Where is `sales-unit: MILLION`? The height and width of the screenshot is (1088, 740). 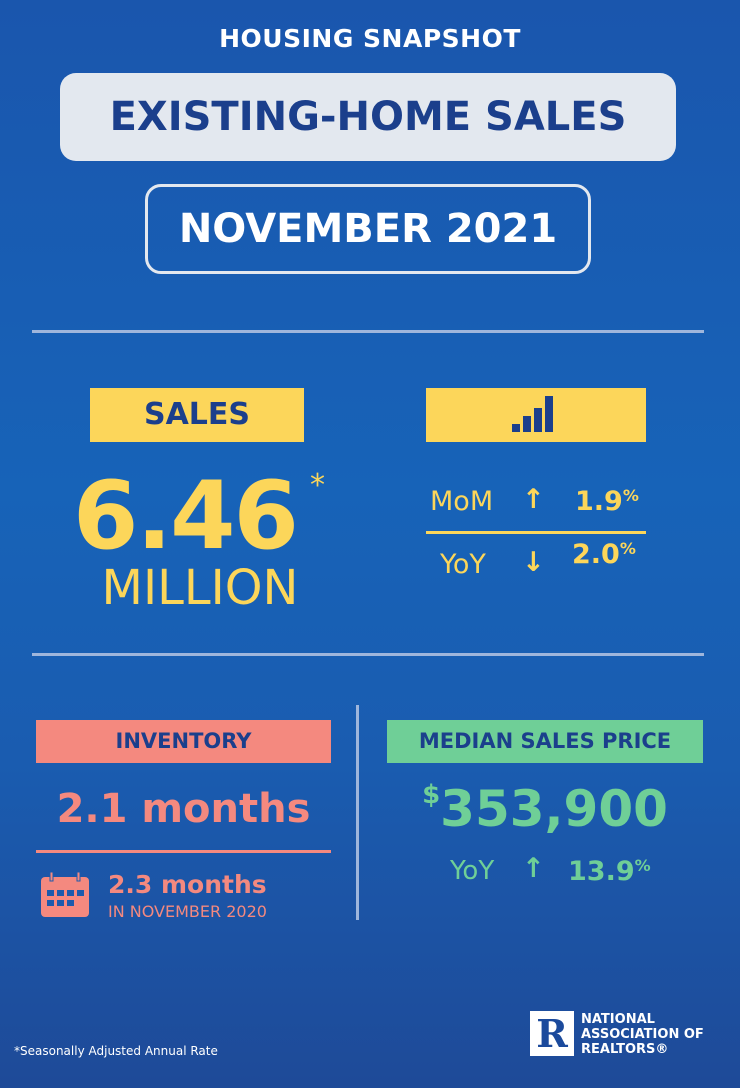
sales-unit: MILLION is located at coordinates (200, 588).